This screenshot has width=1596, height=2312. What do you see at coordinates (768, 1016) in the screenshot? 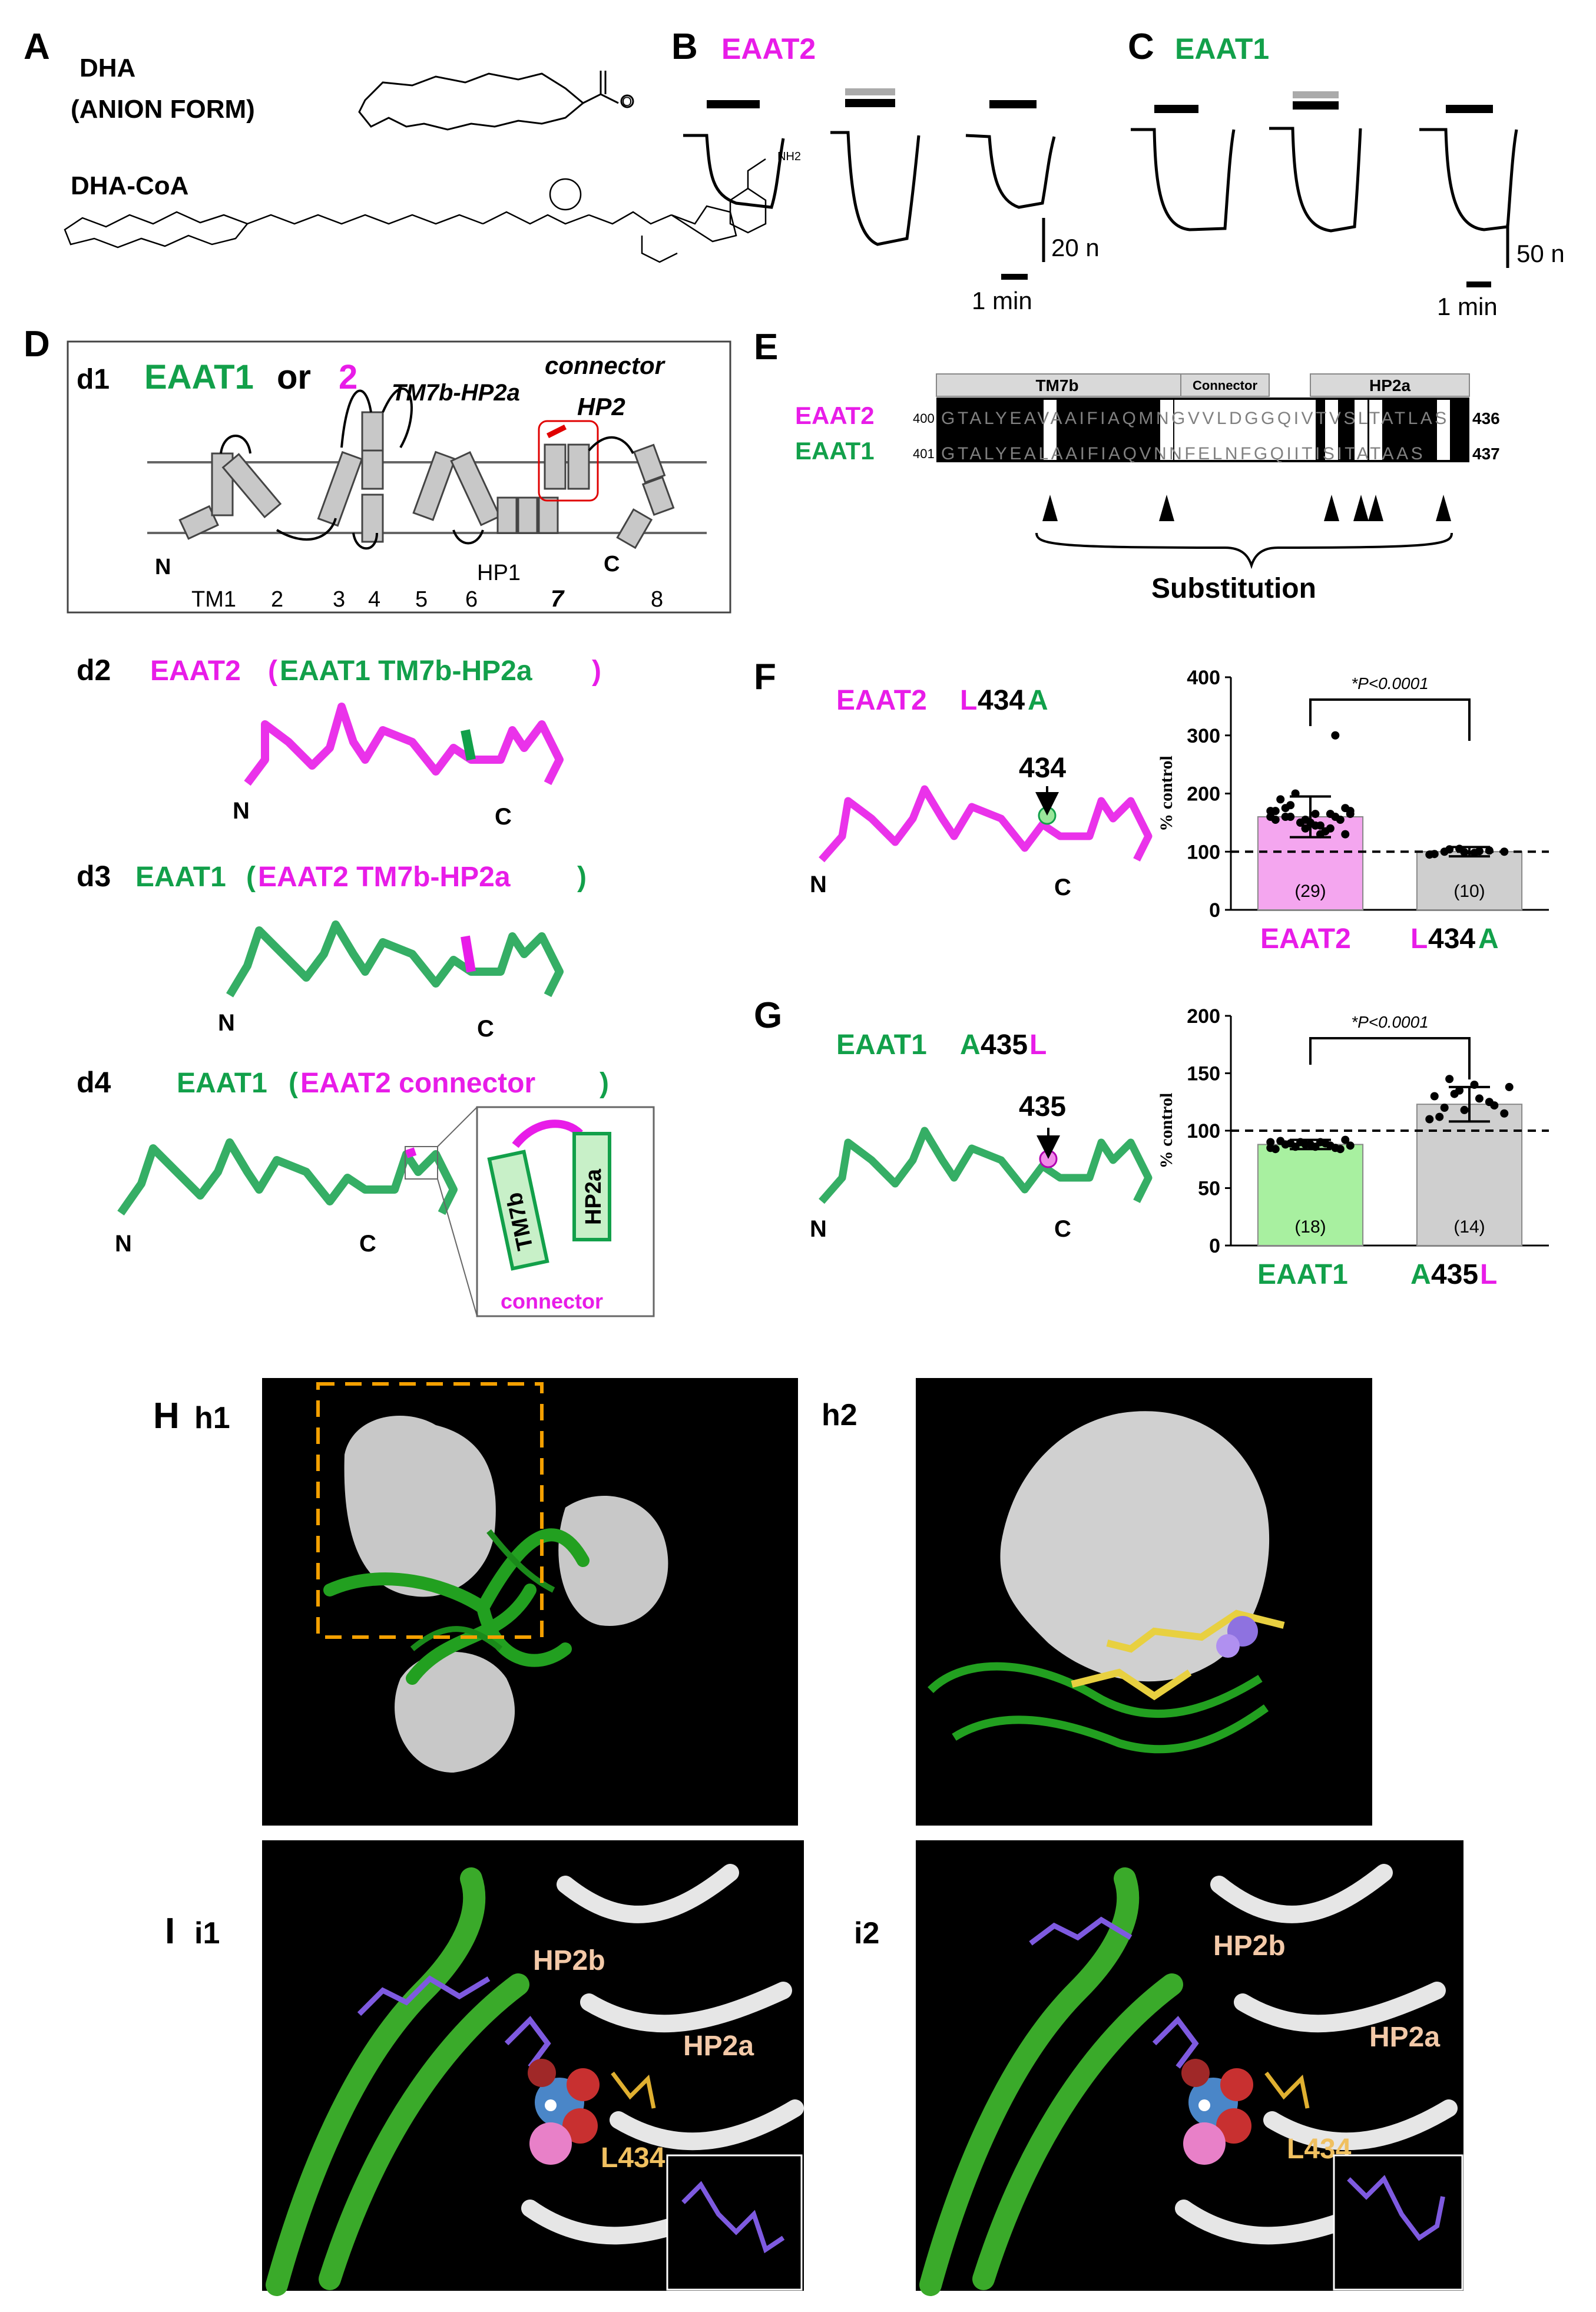
I see `panel-g-letter: G` at bounding box center [768, 1016].